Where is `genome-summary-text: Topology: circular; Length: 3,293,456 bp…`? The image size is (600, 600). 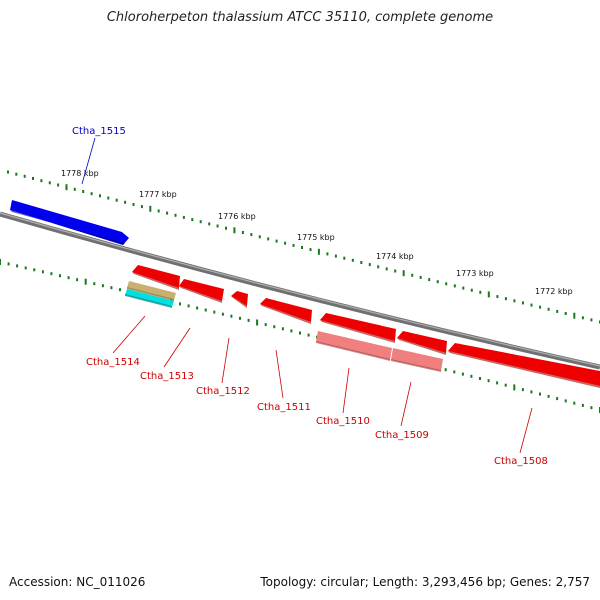
genome-summary-text: Topology: circular; Length: 3,293,456 bp… is located at coordinates (425, 582).